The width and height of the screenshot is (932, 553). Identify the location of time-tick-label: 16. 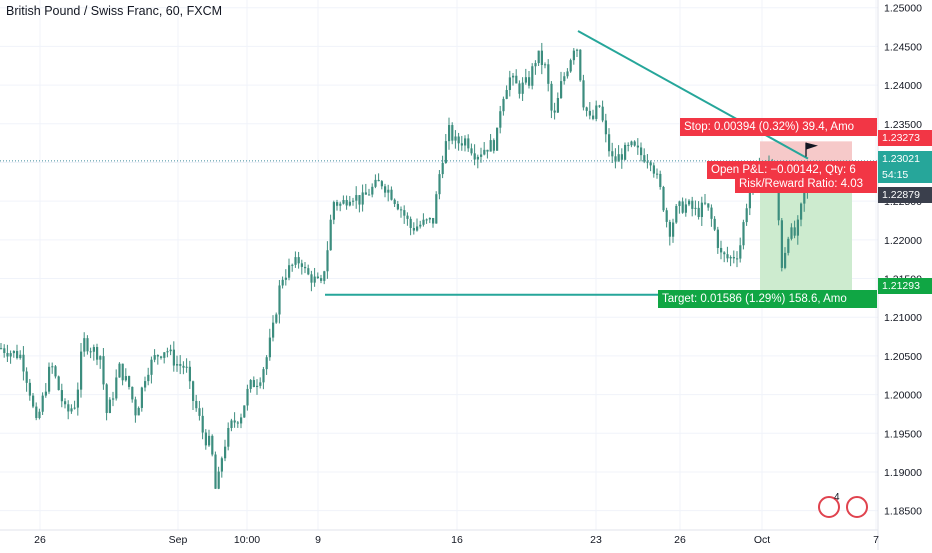
(457, 540).